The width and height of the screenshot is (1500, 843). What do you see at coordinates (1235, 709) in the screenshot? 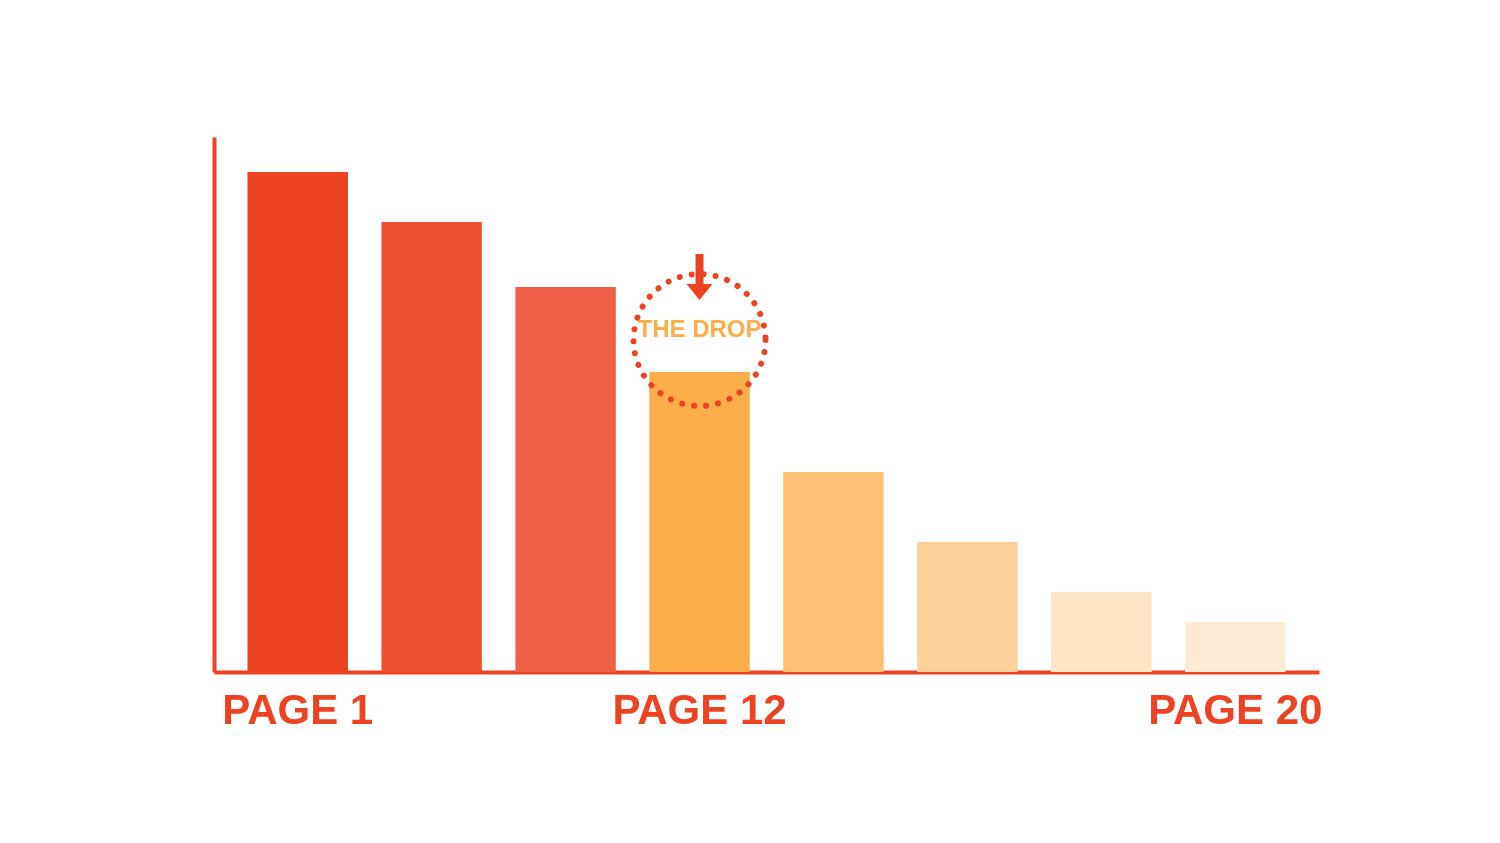
I see `x-tick-label: PAGE 20` at bounding box center [1235, 709].